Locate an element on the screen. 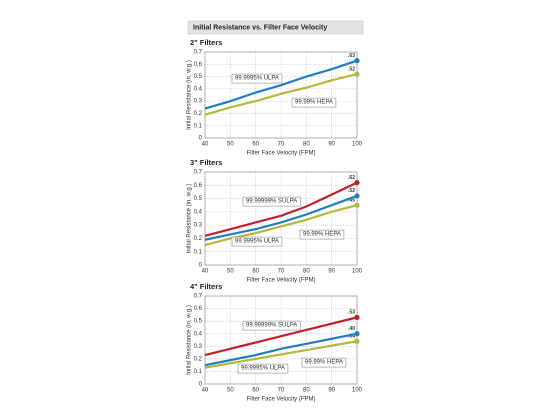  value-label: .53 is located at coordinates (351, 313).